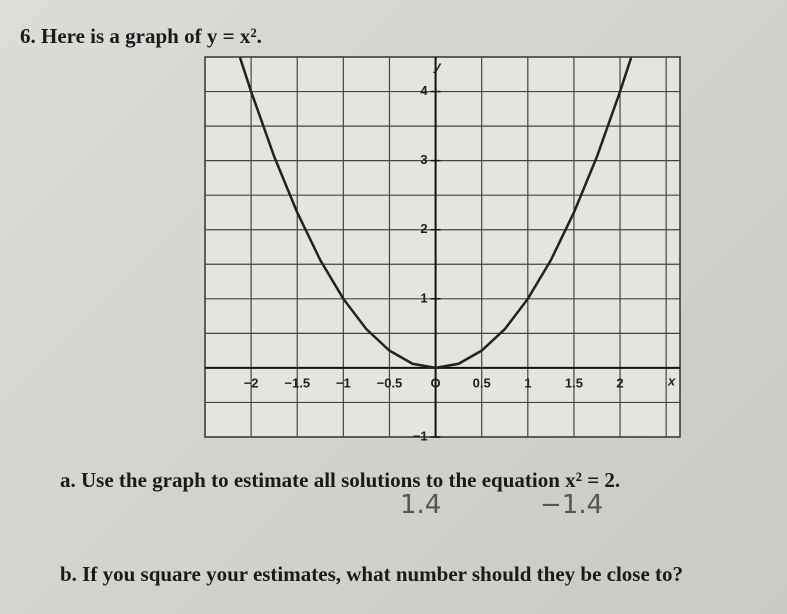  What do you see at coordinates (420, 435) in the screenshot?
I see `y-tick-label: −1` at bounding box center [420, 435].